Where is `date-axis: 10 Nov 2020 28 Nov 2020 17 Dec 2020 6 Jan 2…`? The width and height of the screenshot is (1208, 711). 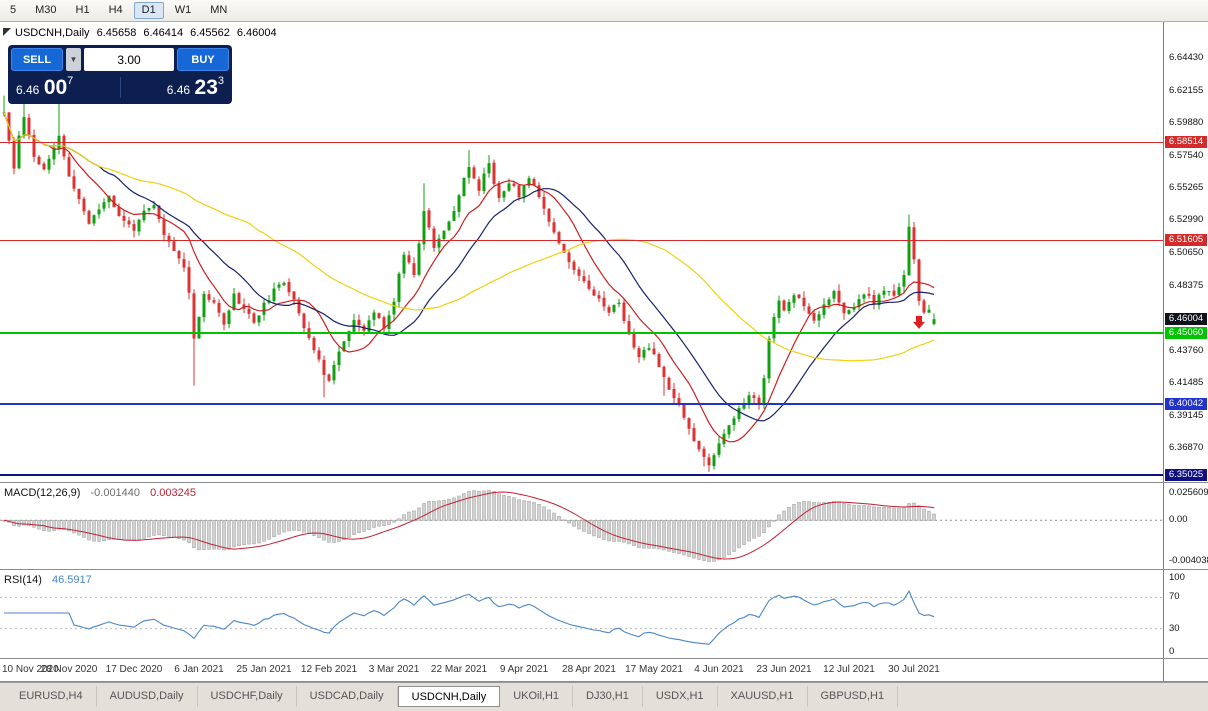
date-axis: 10 Nov 2020 28 Nov 2020 17 Dec 2020 6 Jan 2… is located at coordinates (581, 670).